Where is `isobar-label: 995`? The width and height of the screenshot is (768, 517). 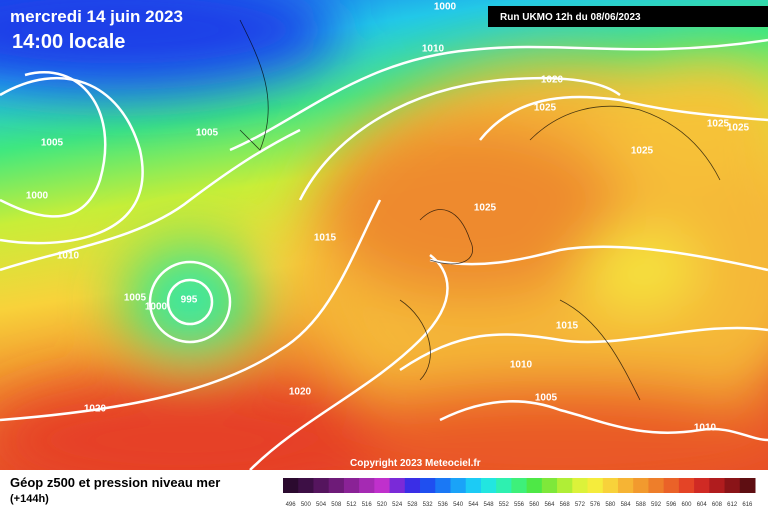 isobar-label: 995 is located at coordinates (189, 300).